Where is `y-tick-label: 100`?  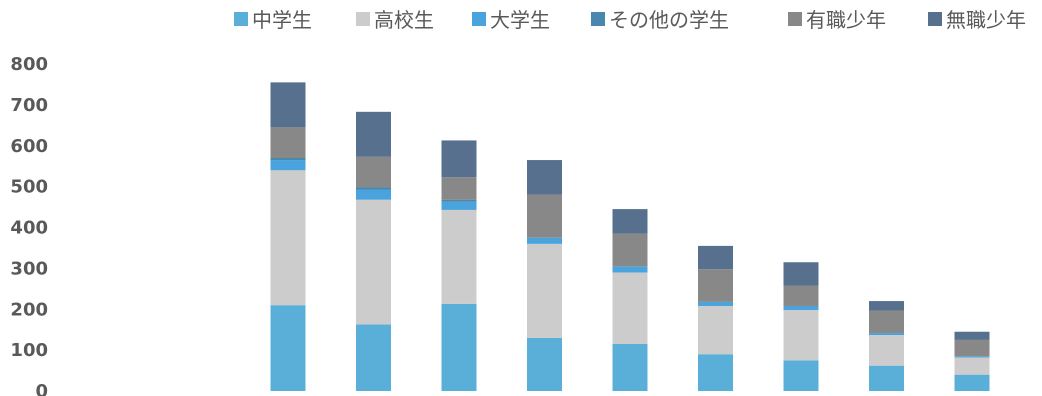
y-tick-label: 100 is located at coordinates (29, 350).